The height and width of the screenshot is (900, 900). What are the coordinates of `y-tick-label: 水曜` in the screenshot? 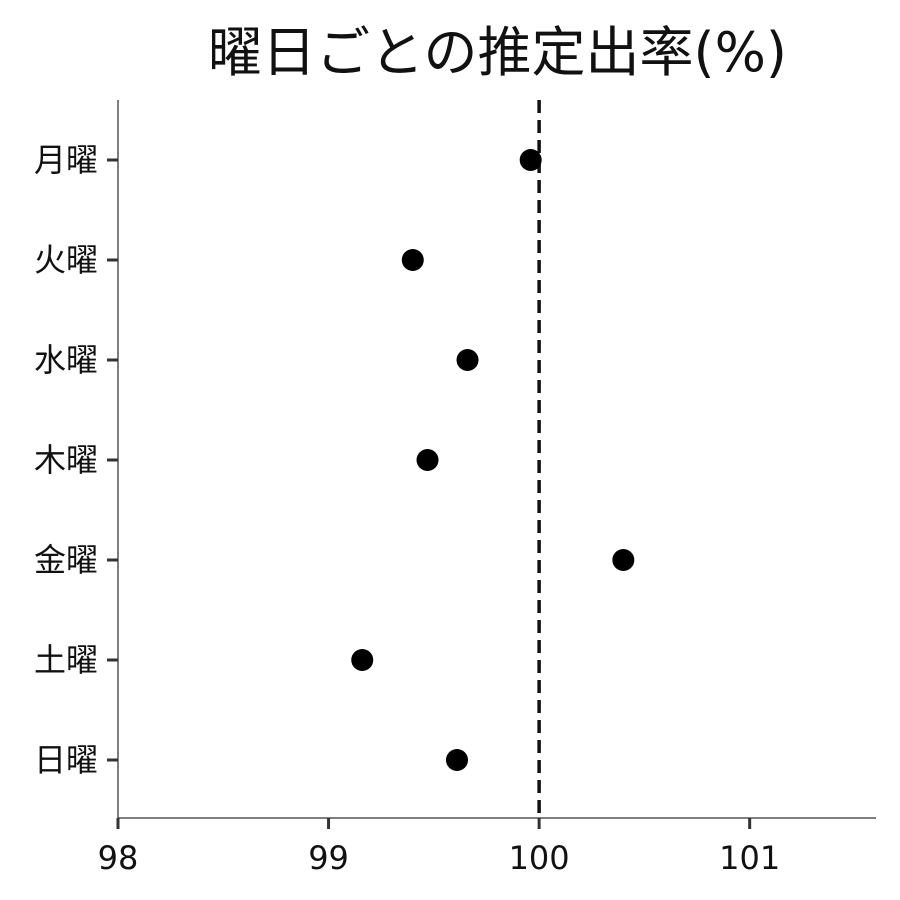 It's located at (66, 360).